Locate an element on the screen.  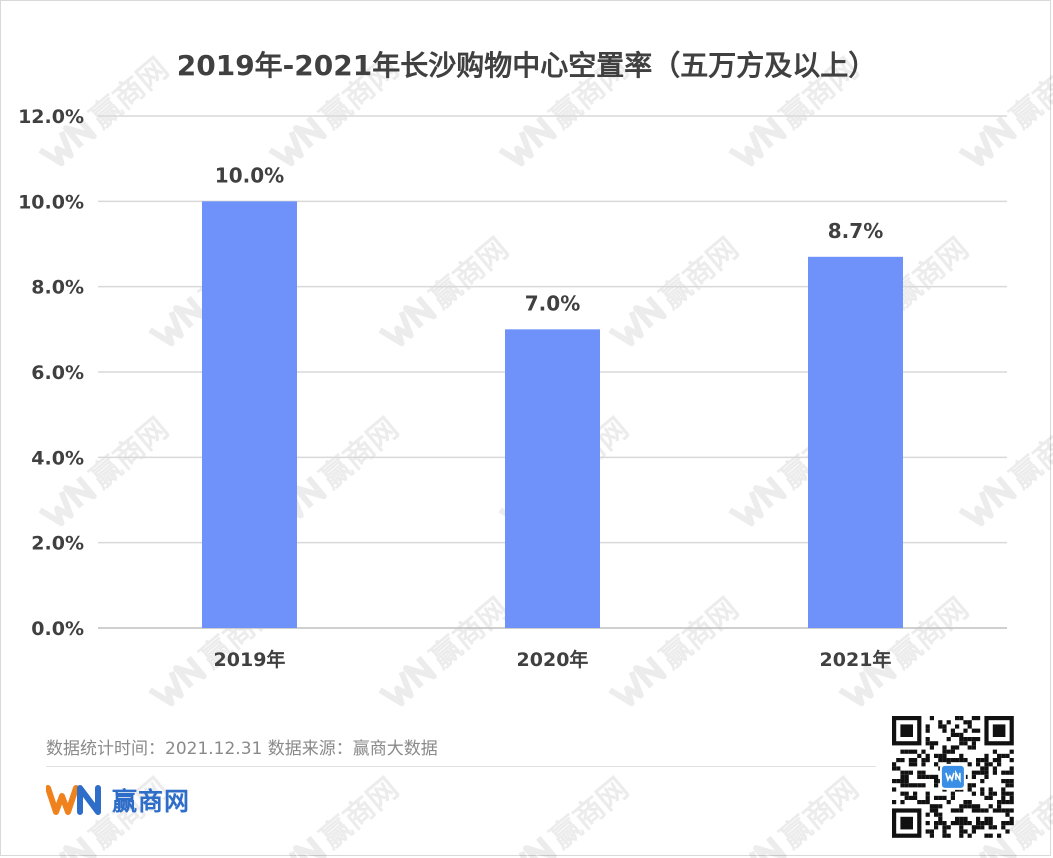
y-tick-label: 12.0% is located at coordinates (51, 117).